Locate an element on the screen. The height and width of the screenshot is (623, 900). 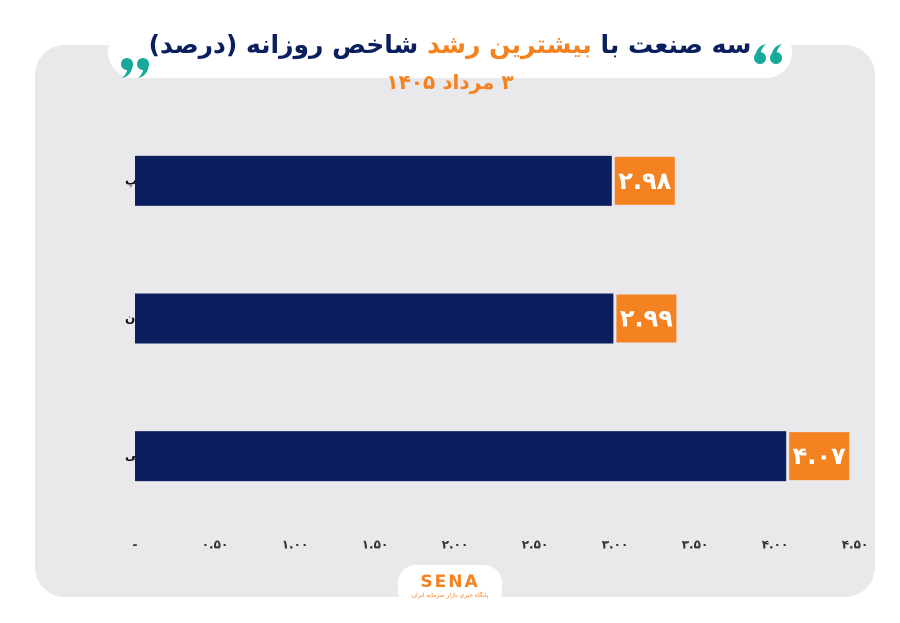
value-label: ۴.۰۷ is located at coordinates (819, 456).